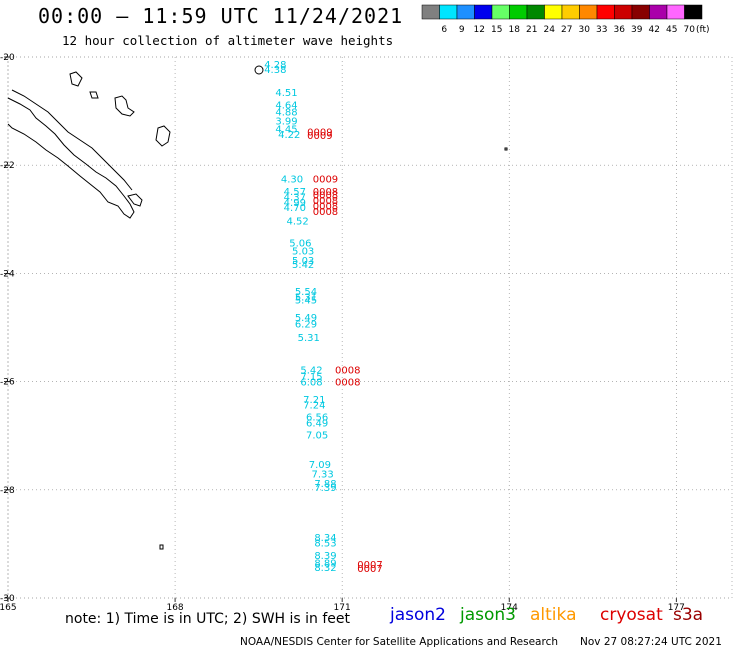 This screenshot has width=740, height=650. Describe the element at coordinates (300, 243) in the screenshot. I see `wave-height-label: 5.06` at that location.